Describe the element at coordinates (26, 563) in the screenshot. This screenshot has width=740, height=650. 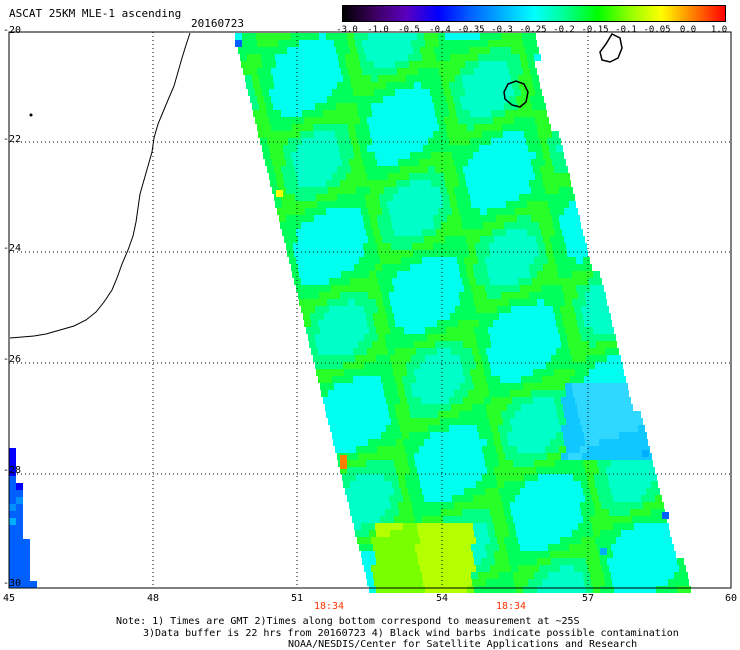
I see `strip-cell` at that location.